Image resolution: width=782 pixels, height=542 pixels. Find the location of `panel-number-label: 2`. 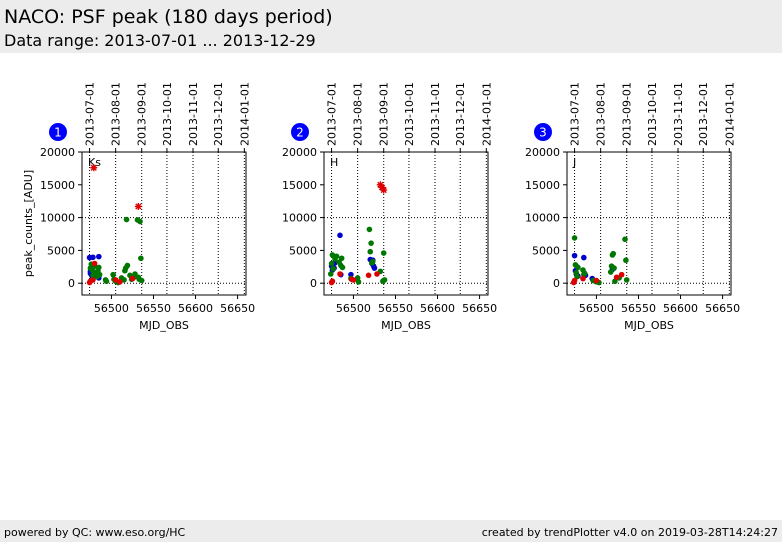

panel-number-label: 2 is located at coordinates (300, 133).